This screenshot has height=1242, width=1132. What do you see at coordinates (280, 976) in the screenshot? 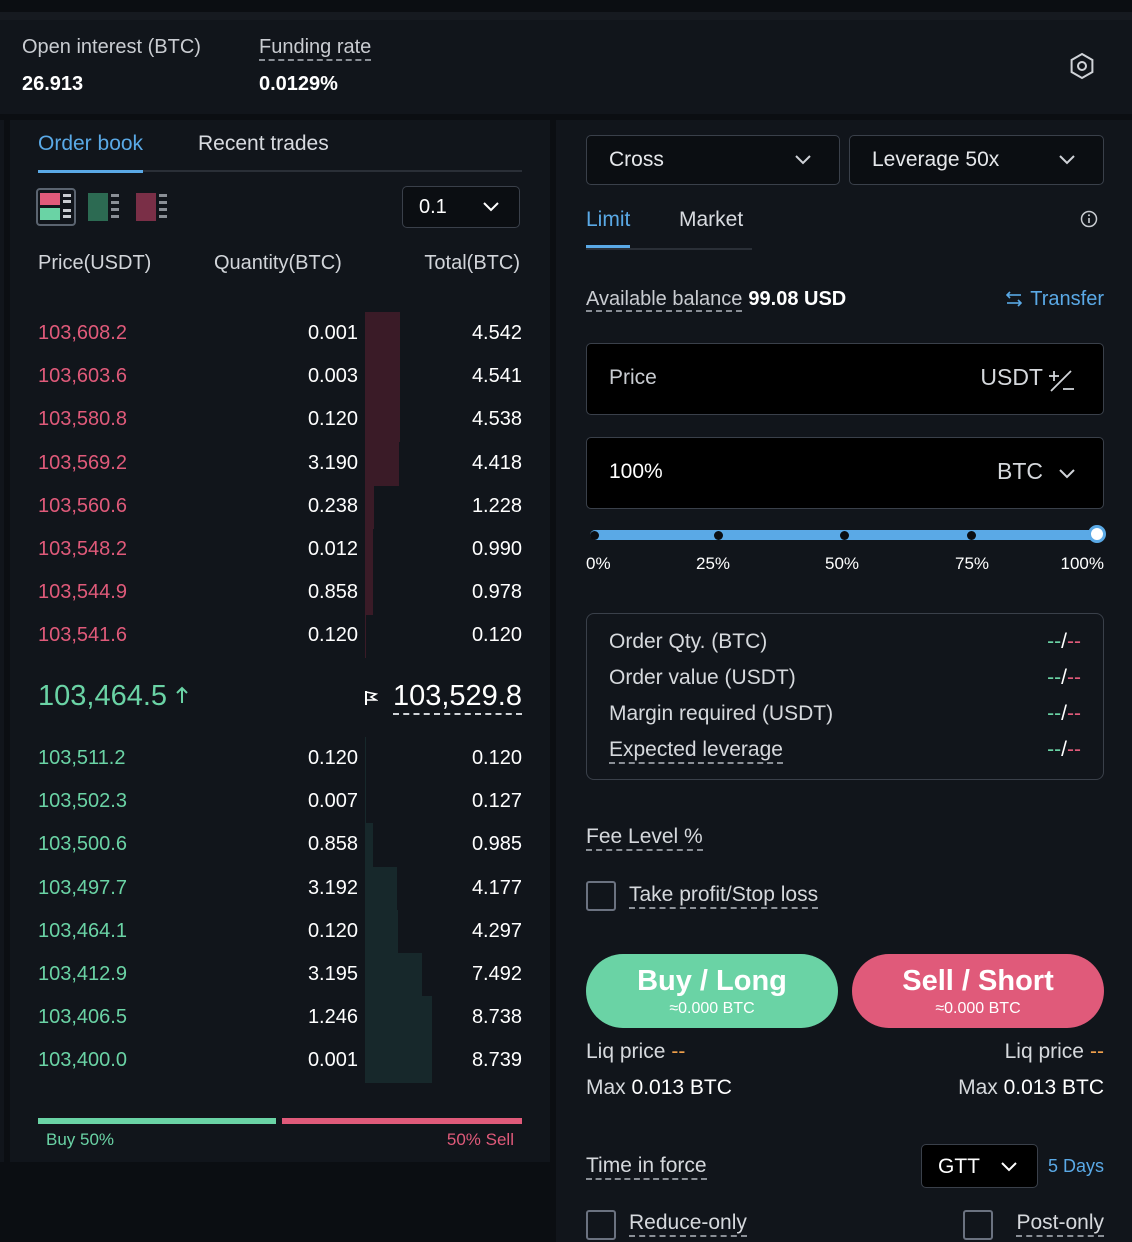
I see `bid-row: 103,412.9 3.195 7.492` at bounding box center [280, 976].